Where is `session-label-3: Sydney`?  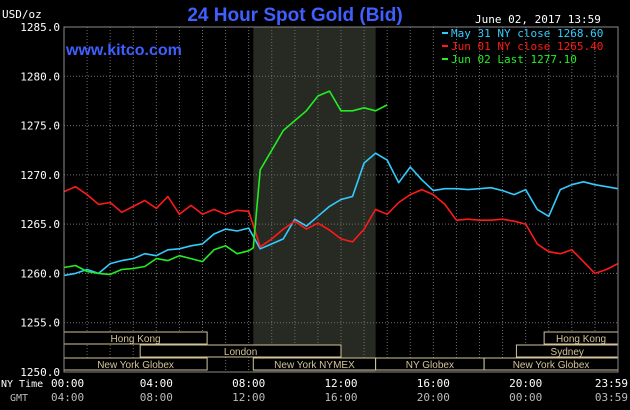
session-label-3: Sydney is located at coordinates (567, 352).